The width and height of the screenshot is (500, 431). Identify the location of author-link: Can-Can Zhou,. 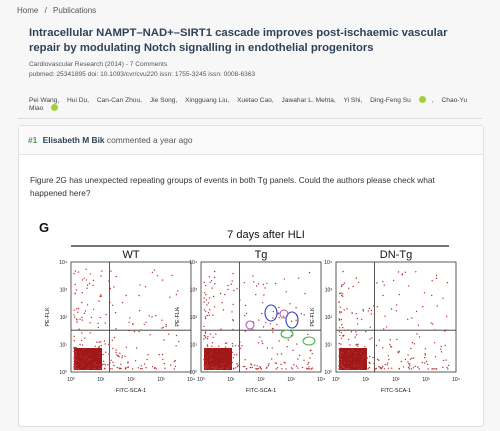
(119, 100).